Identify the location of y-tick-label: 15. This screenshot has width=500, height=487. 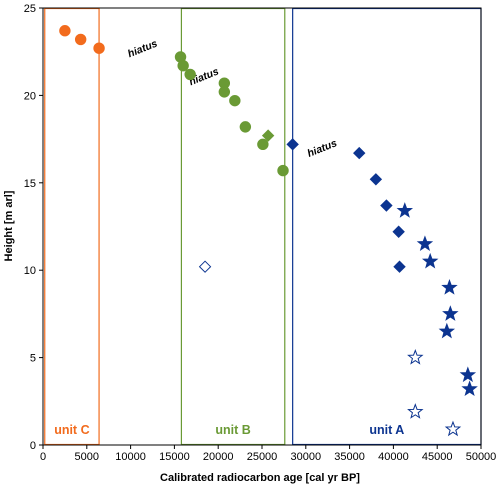
(30, 184).